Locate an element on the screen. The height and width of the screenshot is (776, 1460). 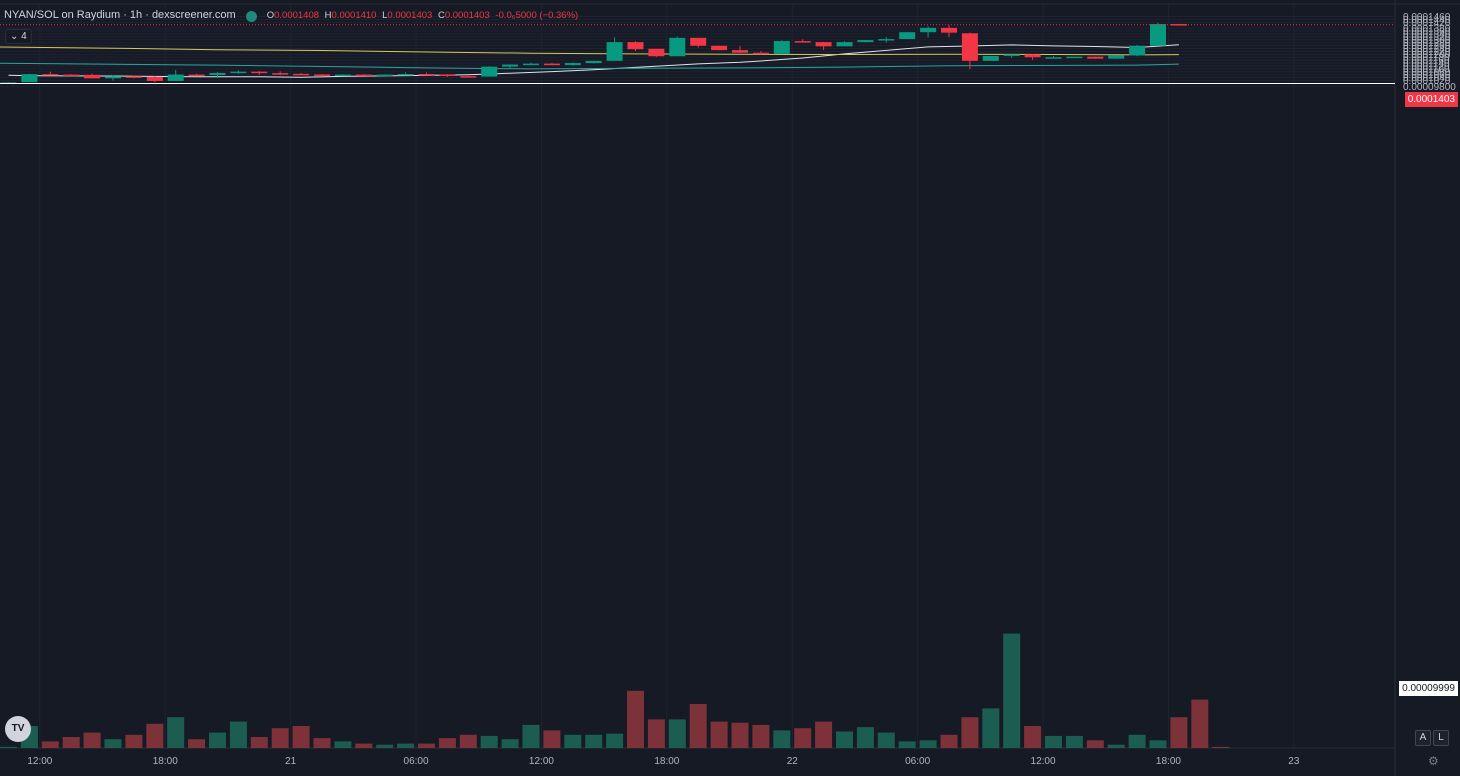
indicators-toggle-button: ⌄ 4 is located at coordinates (18, 36).